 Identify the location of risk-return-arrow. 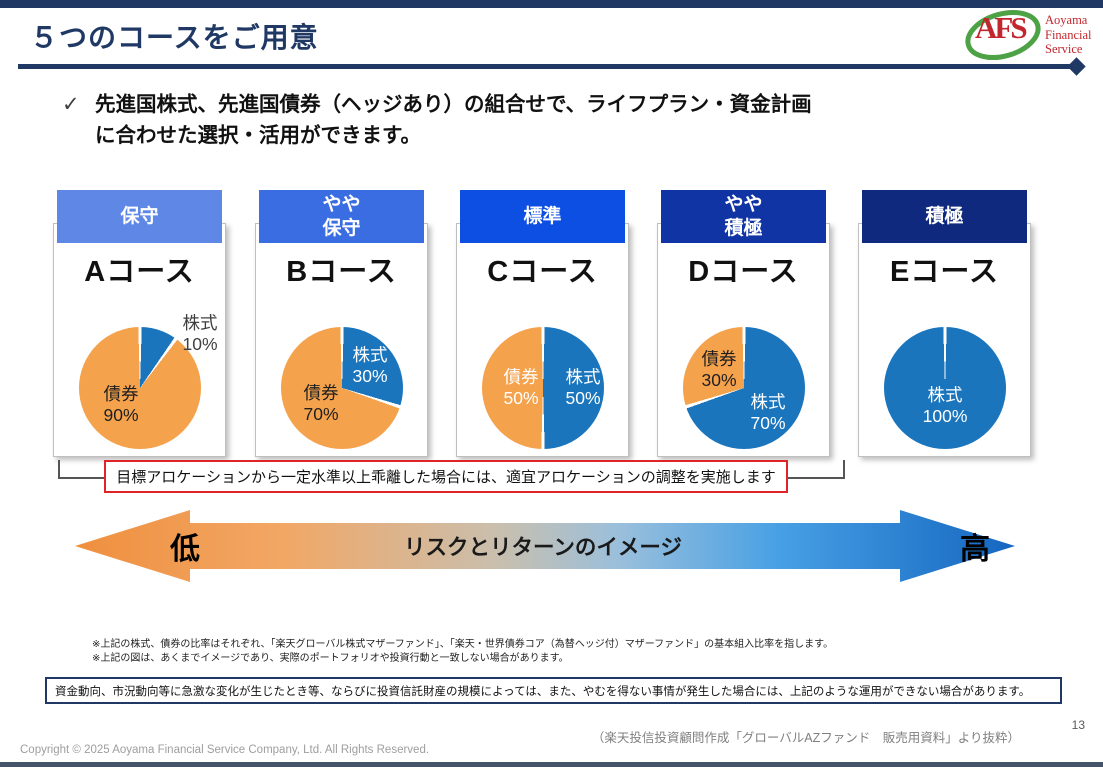
(545, 546).